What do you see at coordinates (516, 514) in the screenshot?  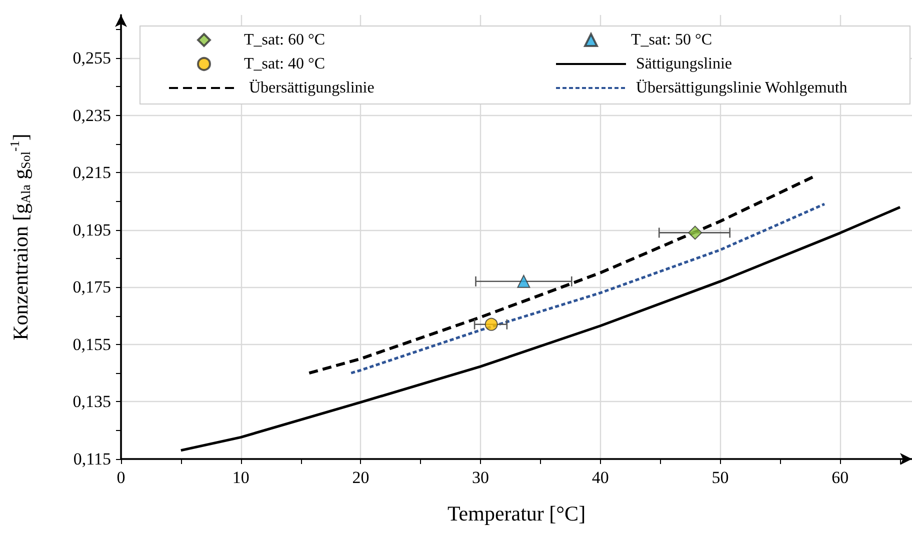 I see `x-axis-title: Temperatur [°C]` at bounding box center [516, 514].